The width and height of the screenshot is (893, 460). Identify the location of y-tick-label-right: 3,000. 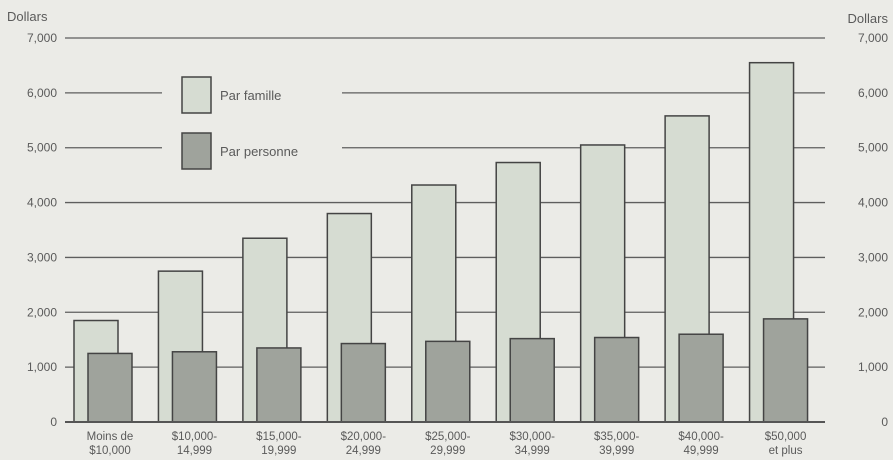
(873, 257).